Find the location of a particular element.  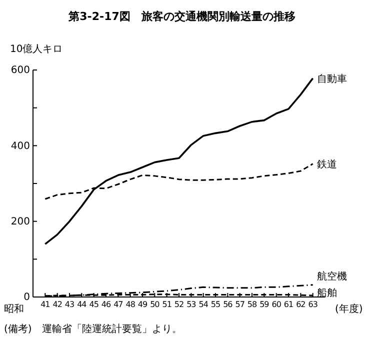

x-tick-label: 52 is located at coordinates (179, 305).